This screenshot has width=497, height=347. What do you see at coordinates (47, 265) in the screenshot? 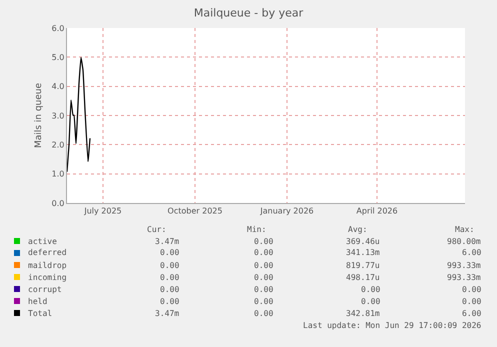
I see `legend-label: maildrop` at bounding box center [47, 265].